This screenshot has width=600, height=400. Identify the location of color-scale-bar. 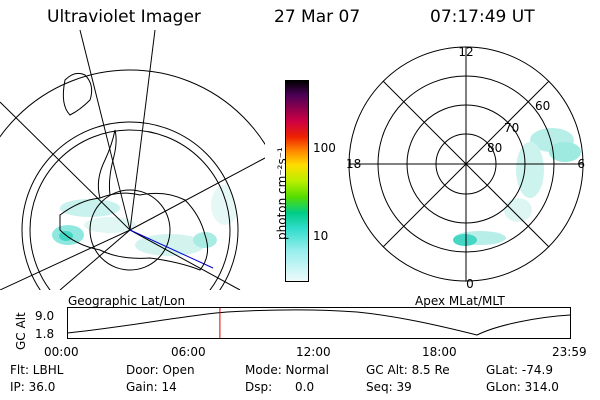
(297, 181).